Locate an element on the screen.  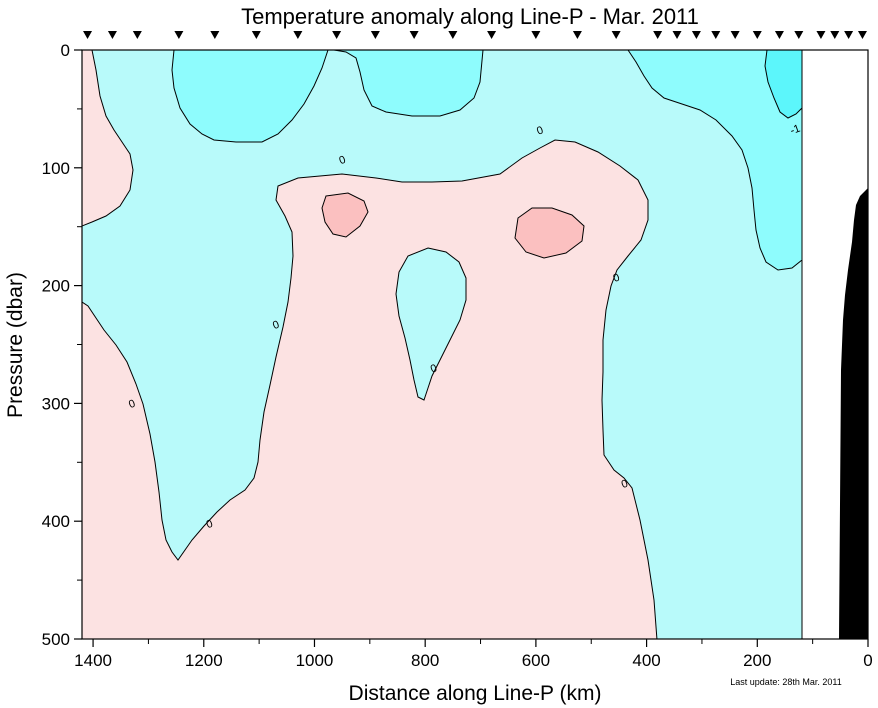
x-tick-label: 1200 is located at coordinates (204, 660).